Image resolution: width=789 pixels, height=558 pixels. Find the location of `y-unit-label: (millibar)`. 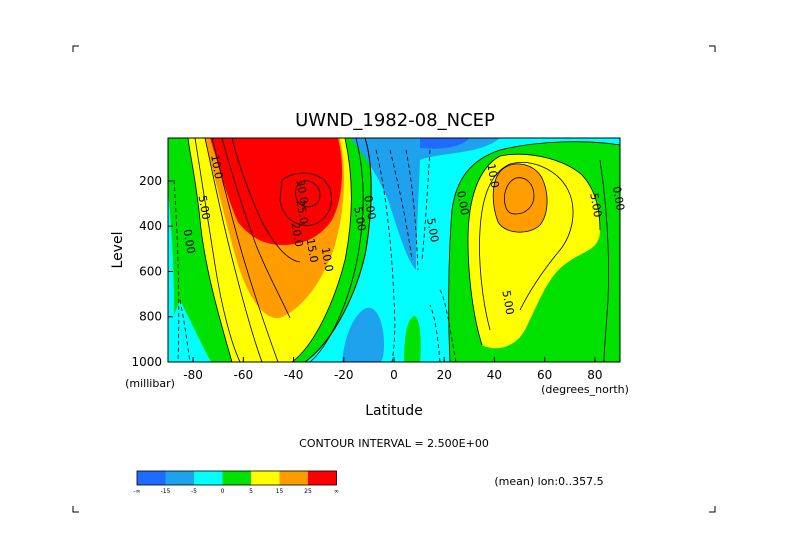

y-unit-label: (millibar) is located at coordinates (150, 383).